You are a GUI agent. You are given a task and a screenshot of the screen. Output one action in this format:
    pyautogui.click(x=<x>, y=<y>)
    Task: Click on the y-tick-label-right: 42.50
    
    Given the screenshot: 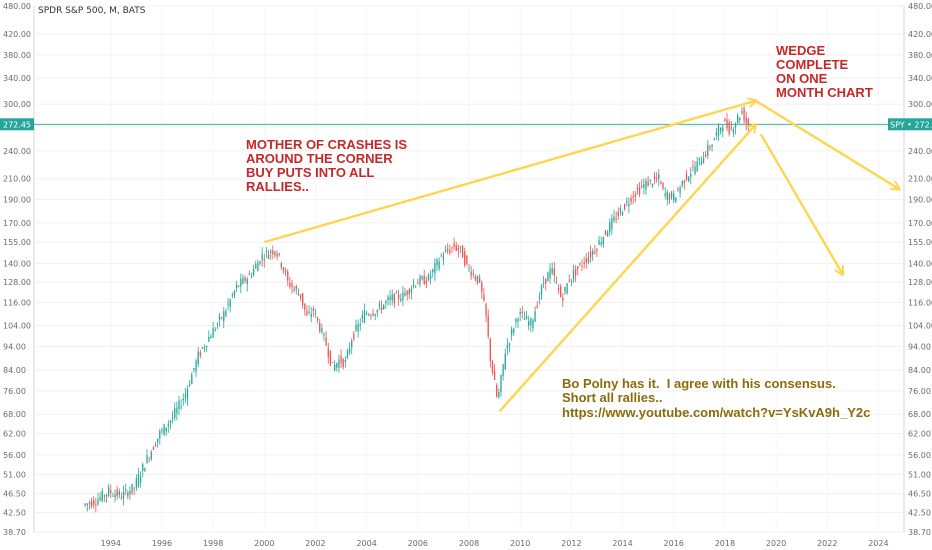 What is the action you would take?
    pyautogui.click(x=919, y=512)
    